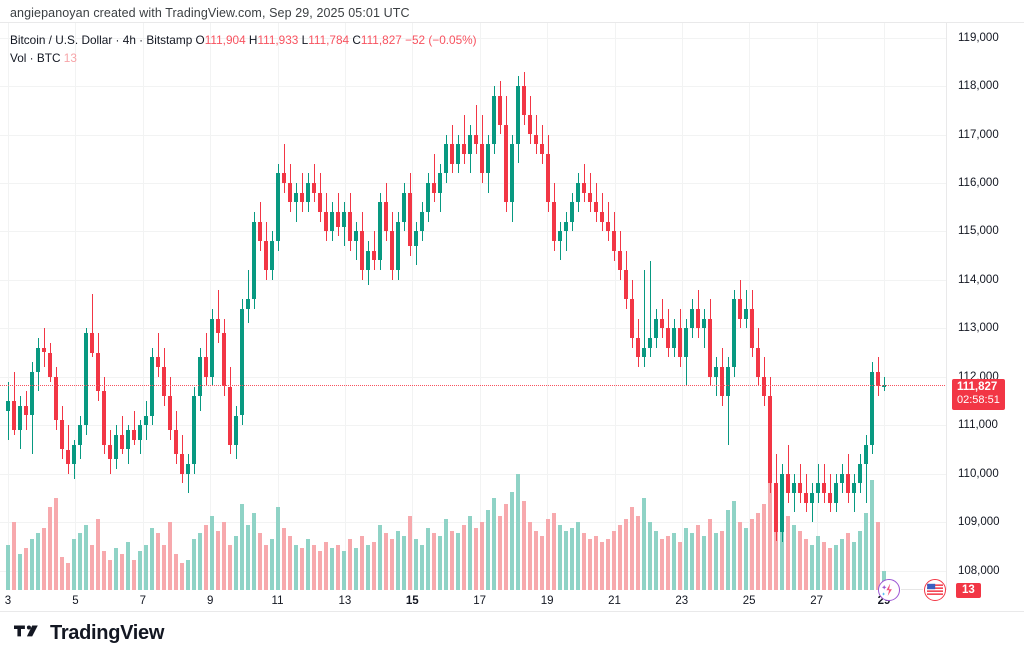 The image size is (1024, 665). I want to click on sparkle-lightning-icon, so click(889, 590).